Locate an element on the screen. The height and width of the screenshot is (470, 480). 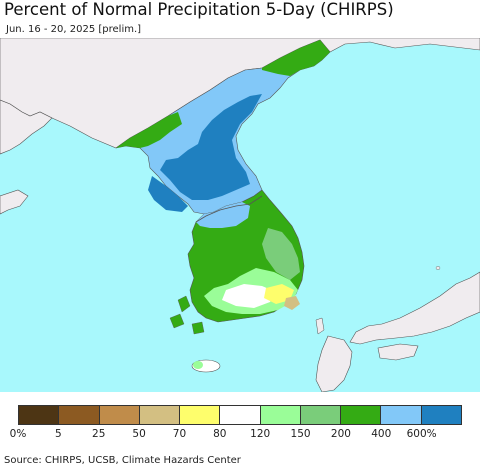
japan-honshu is located at coordinates (414, 308).